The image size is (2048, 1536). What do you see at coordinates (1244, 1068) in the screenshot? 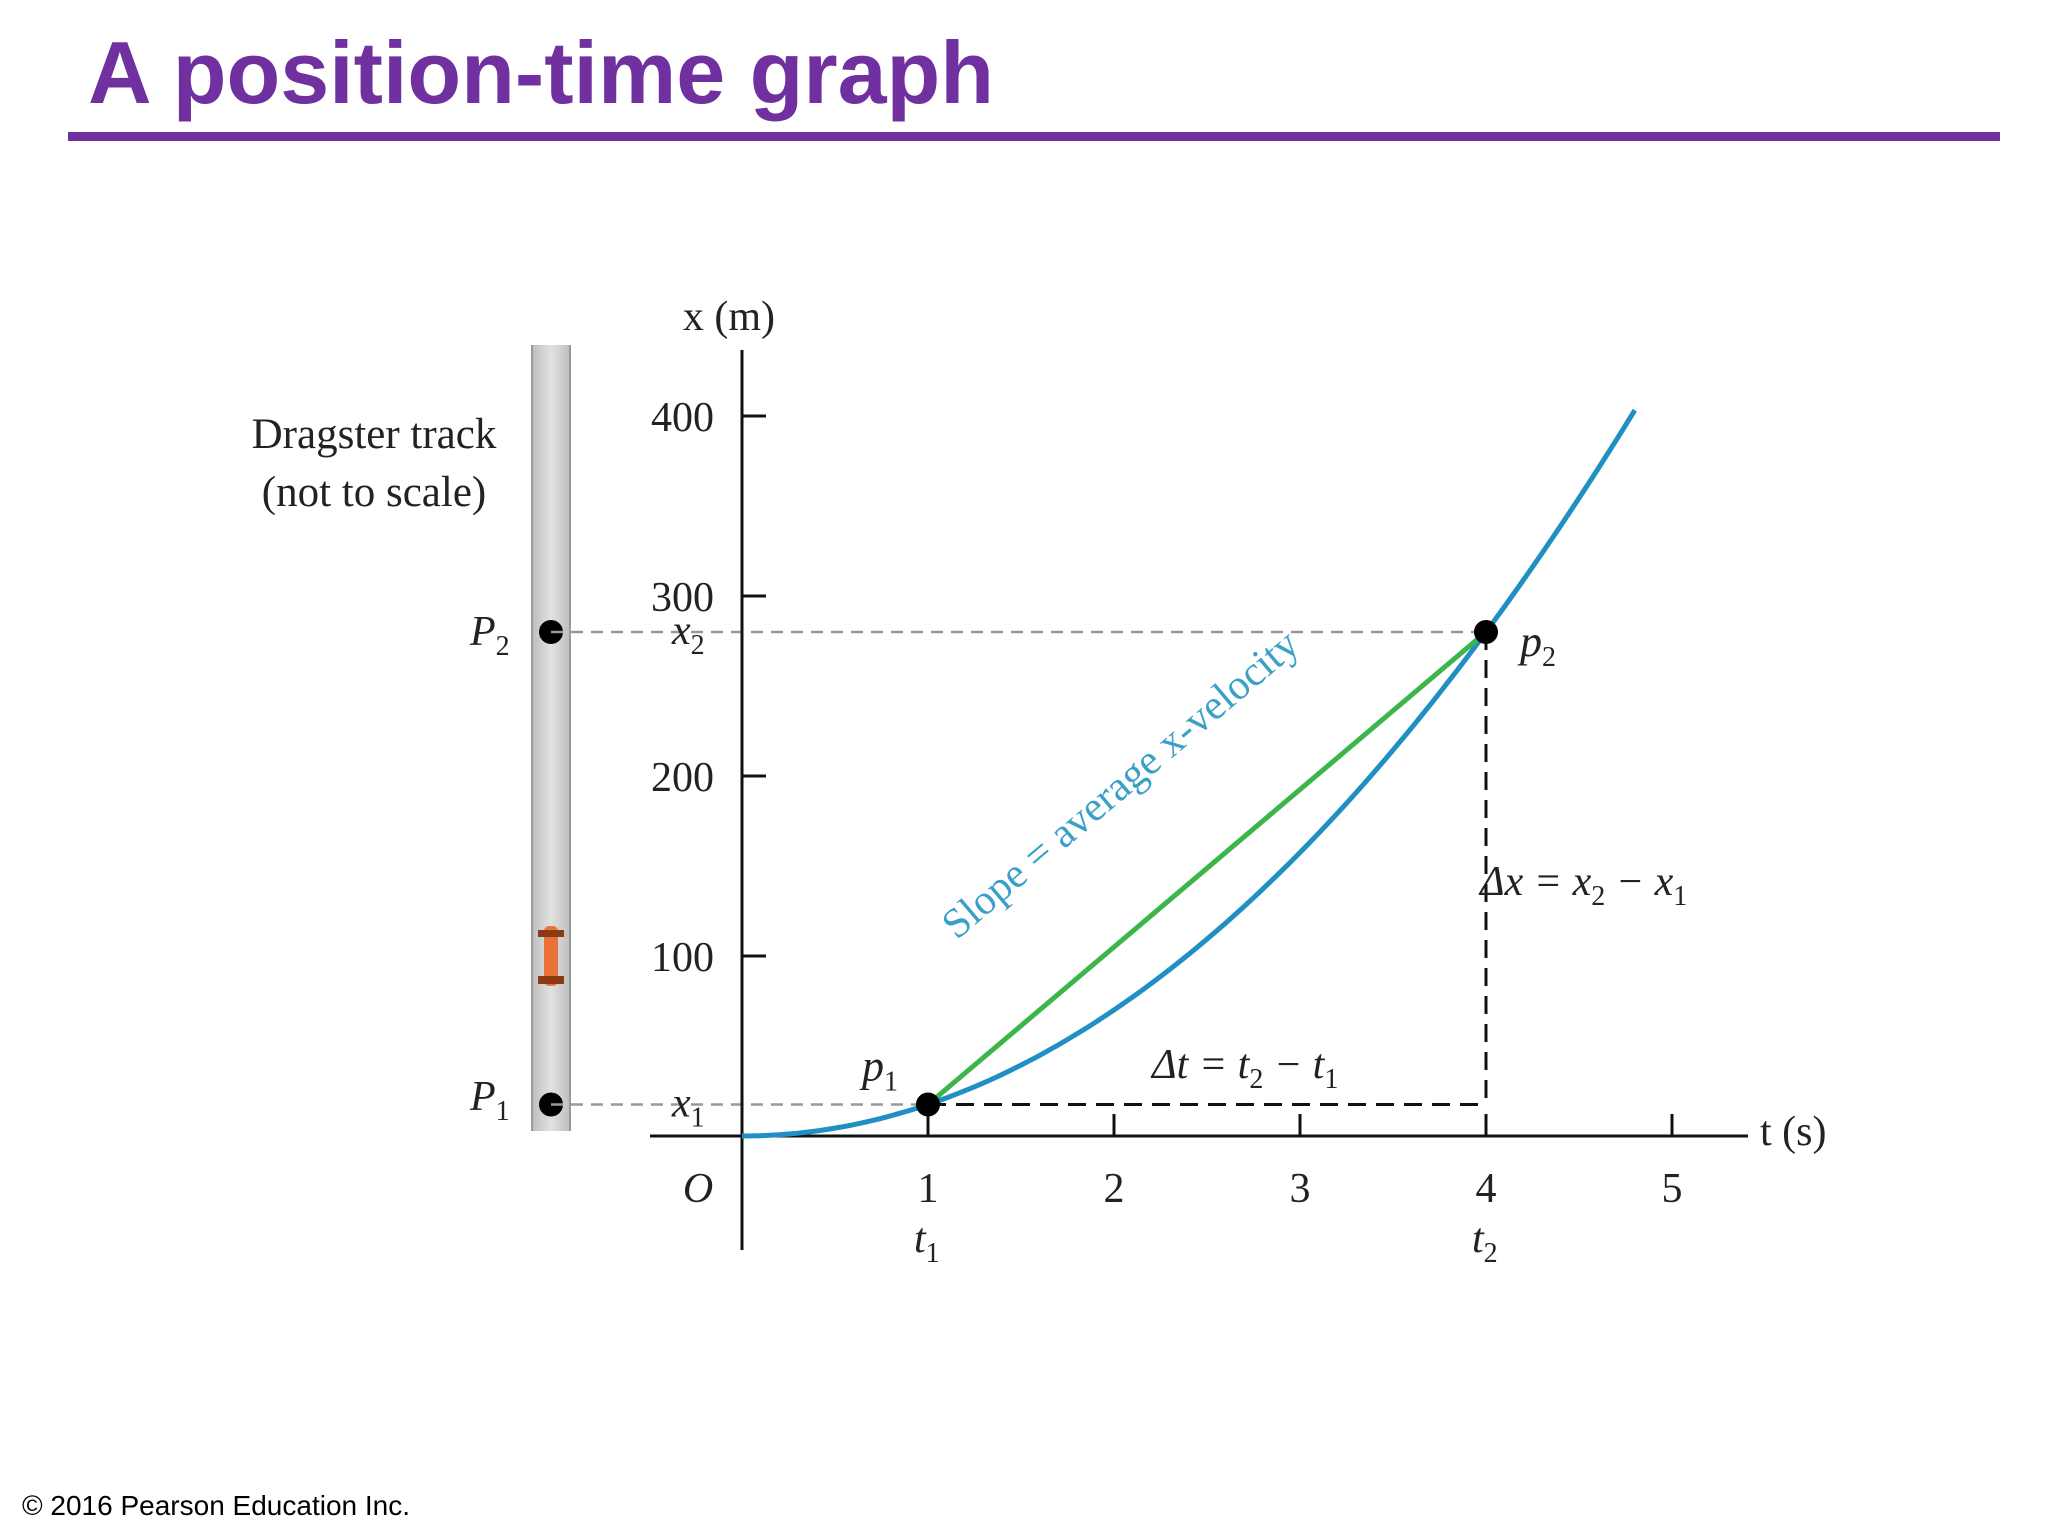
I see `delta-t-annotation: Δt = t2 − t1` at bounding box center [1244, 1068].